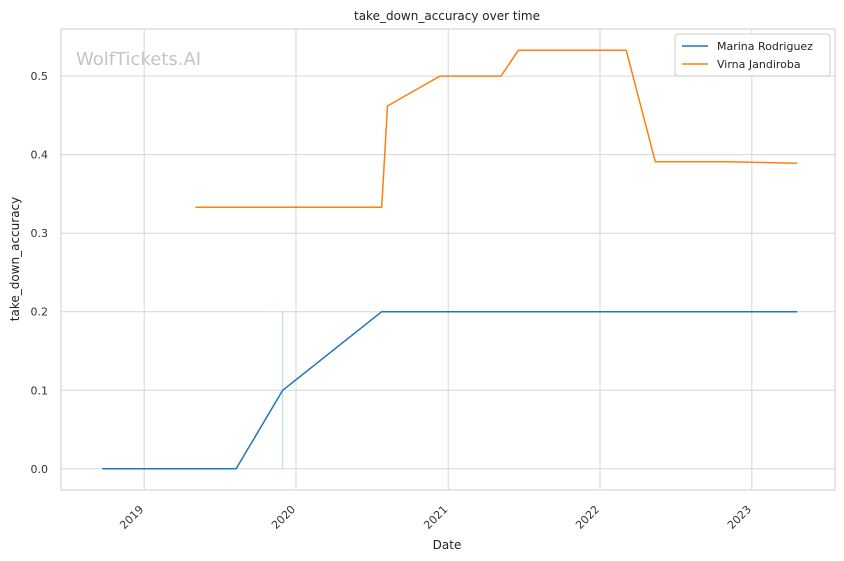 Image resolution: width=844 pixels, height=561 pixels. Describe the element at coordinates (447, 16) in the screenshot. I see `chart-title: take_down_accuracy over time` at that location.